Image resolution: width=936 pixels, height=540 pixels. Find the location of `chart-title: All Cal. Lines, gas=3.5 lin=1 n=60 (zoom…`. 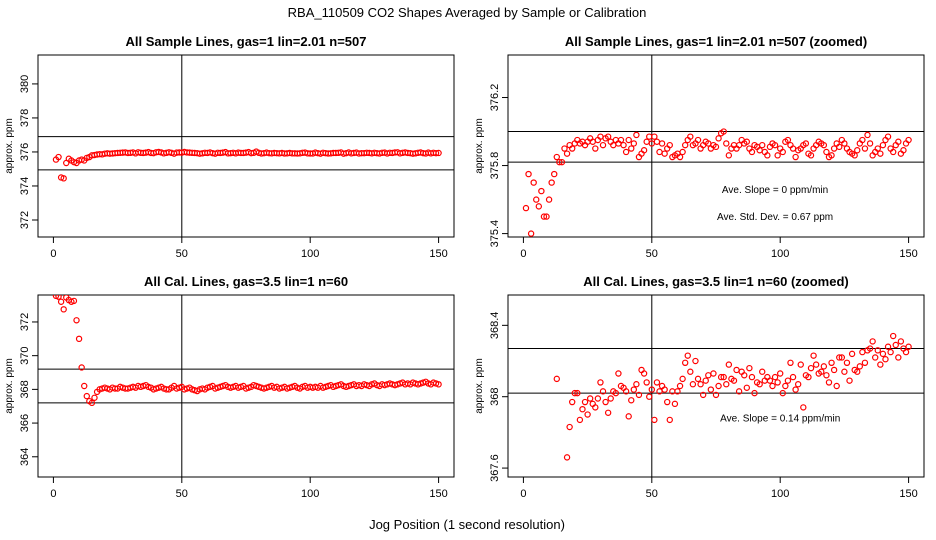

chart-title: All Cal. Lines, gas=3.5 lin=1 n=60 (zoom… is located at coordinates (716, 281).